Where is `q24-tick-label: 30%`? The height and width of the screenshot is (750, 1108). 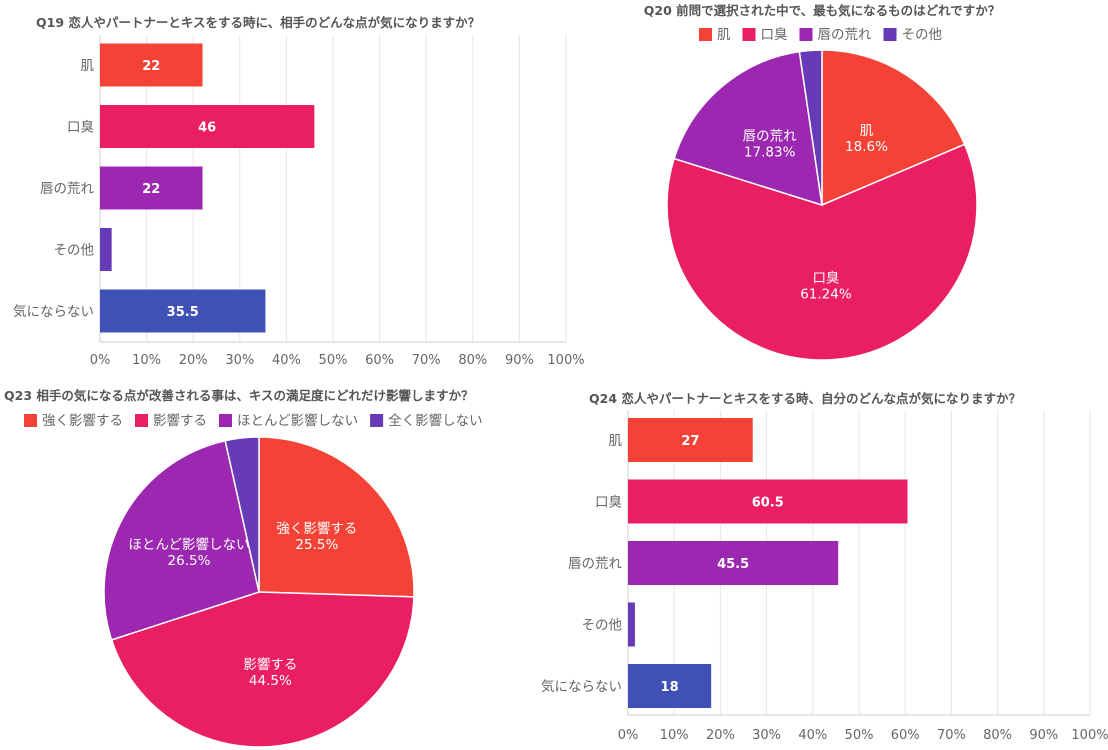
q24-tick-label: 30% is located at coordinates (766, 735).